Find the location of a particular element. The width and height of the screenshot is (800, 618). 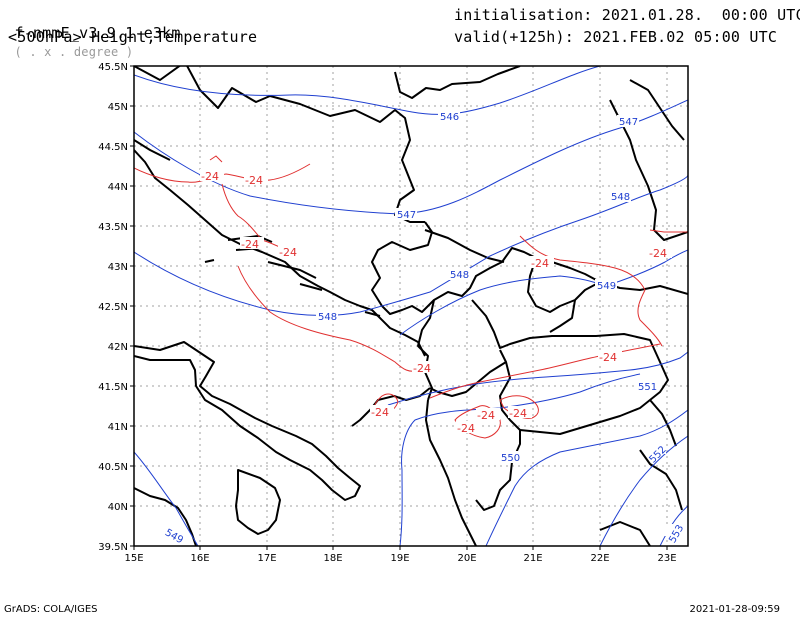

longitude-labels: 15E 16E 17E 18E 19E 20E 21E 22E 23E is located at coordinates (400, 558).